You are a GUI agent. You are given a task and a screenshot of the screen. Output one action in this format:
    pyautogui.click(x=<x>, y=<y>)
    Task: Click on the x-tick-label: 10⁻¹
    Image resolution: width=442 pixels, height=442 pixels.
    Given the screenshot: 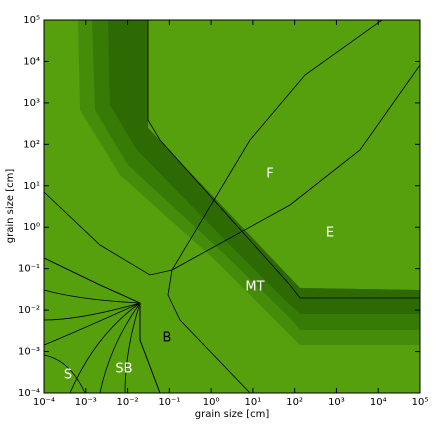 What is the action you would take?
    pyautogui.click(x=169, y=402)
    